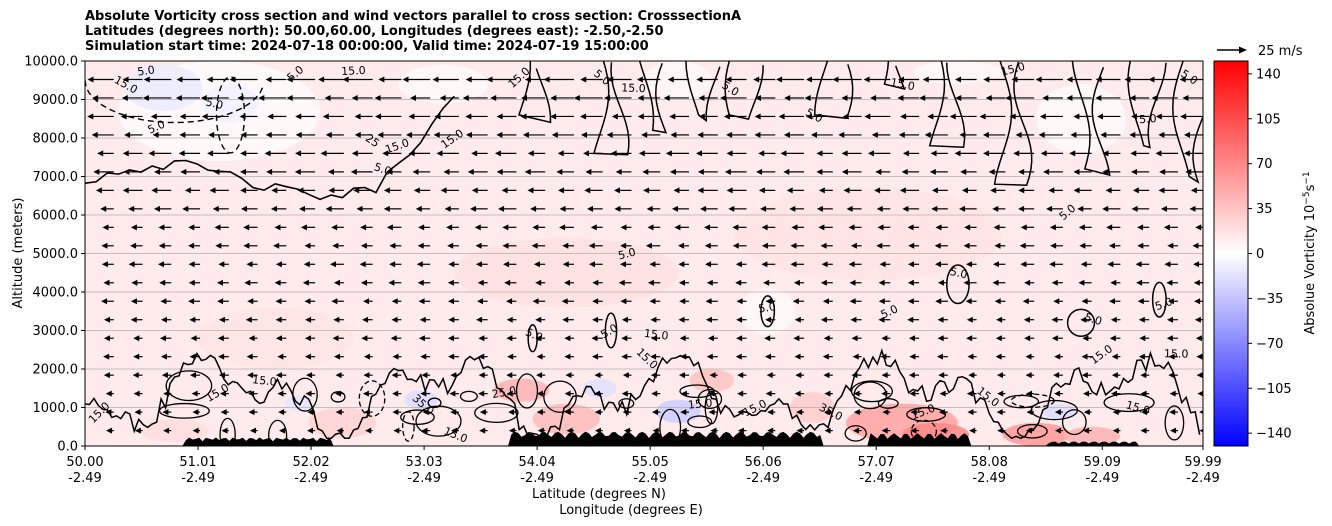 The width and height of the screenshot is (1332, 526). What do you see at coordinates (644, 438) in the screenshot?
I see `terrain` at bounding box center [644, 438].